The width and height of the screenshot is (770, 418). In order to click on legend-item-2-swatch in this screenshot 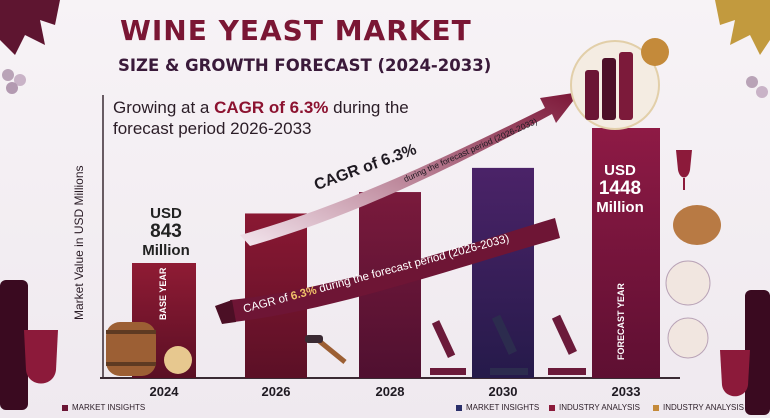, I will do `click(656, 407)`.